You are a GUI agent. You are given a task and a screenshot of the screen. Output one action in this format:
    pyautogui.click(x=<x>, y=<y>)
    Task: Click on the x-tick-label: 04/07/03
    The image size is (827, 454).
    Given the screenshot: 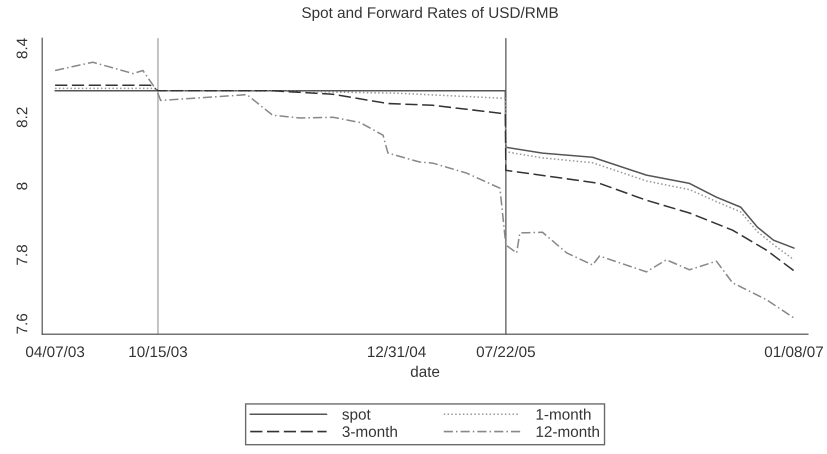 What is the action you would take?
    pyautogui.click(x=55, y=352)
    